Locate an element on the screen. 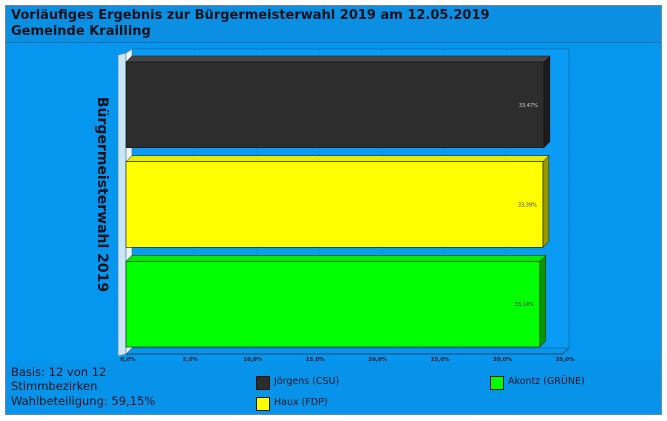 The image size is (667, 421). legend-label-csu: Jörgens (CSU) is located at coordinates (307, 381).